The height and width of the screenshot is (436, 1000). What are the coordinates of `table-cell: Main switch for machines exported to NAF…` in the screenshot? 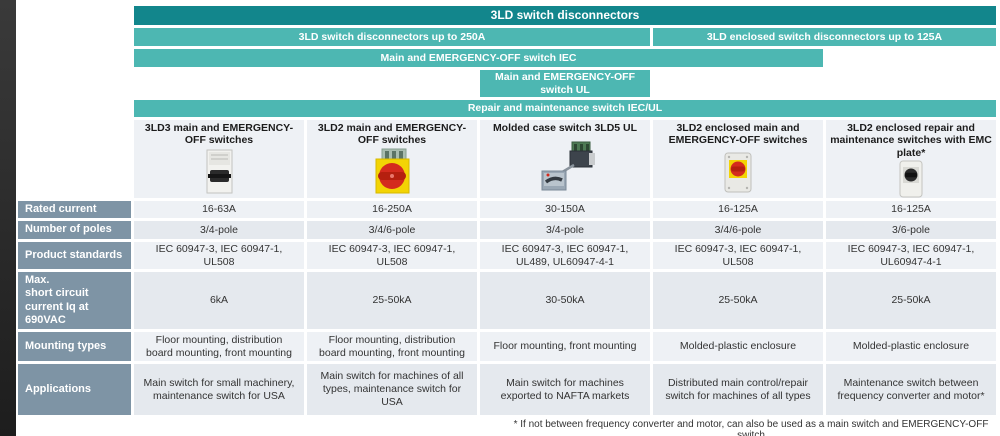 It's located at (565, 389).